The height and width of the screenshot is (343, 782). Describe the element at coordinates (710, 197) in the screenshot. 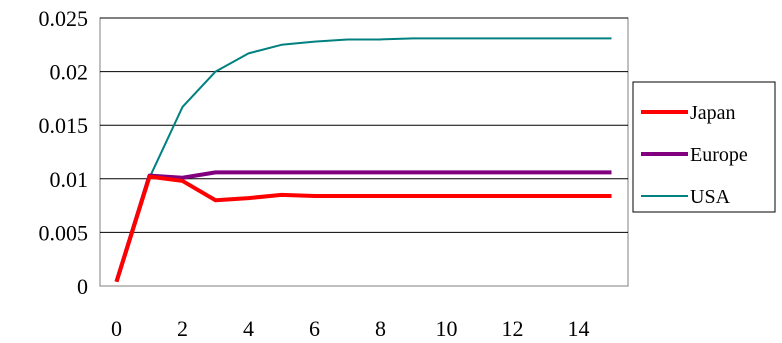

I see `legend-label-usa: USA` at that location.